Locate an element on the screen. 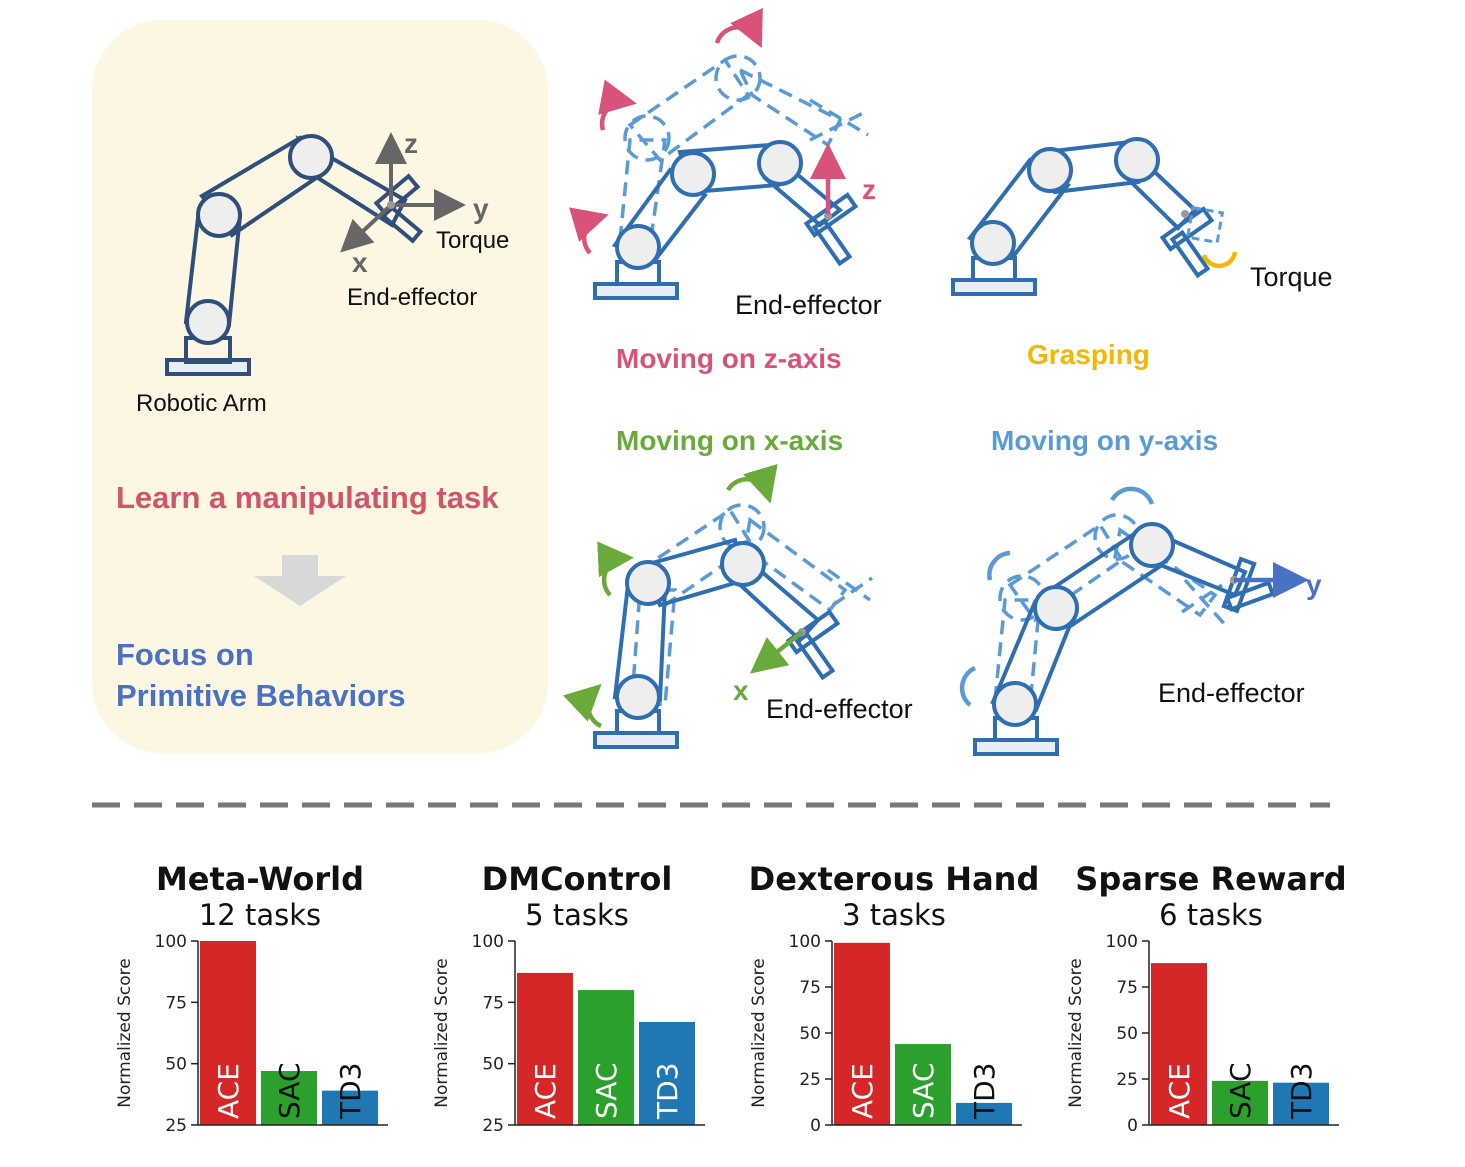 The width and height of the screenshot is (1465, 1167). chart-subtitle: 12 tasks is located at coordinates (260, 915).